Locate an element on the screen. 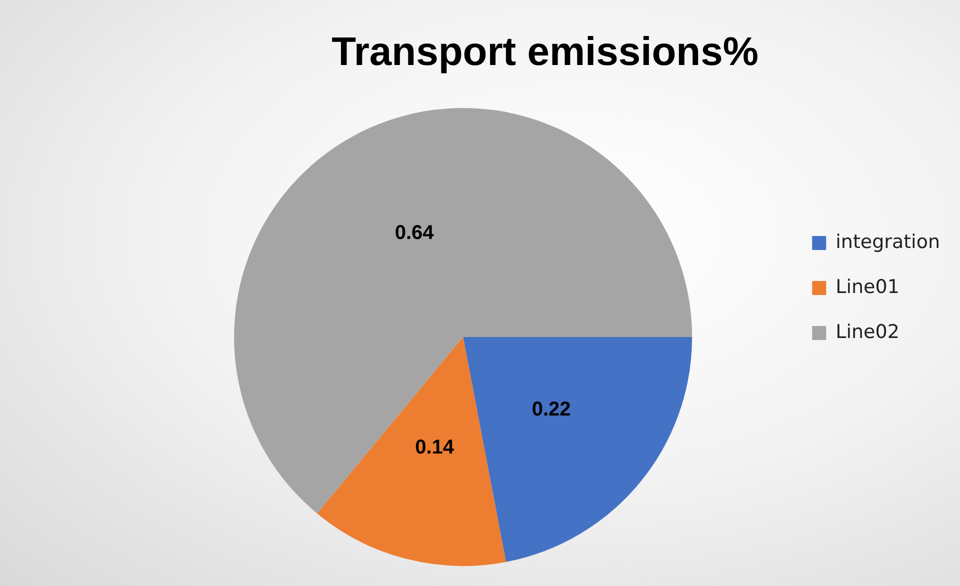 Image resolution: width=960 pixels, height=586 pixels. data-label: 0.14 is located at coordinates (435, 447).